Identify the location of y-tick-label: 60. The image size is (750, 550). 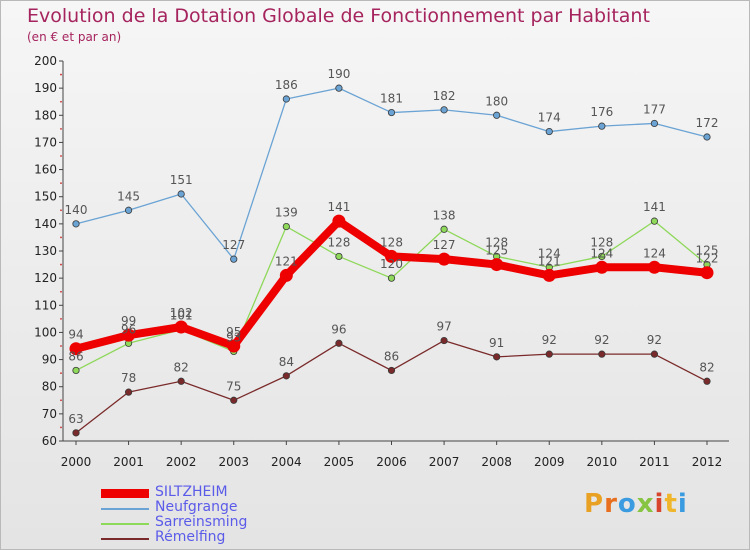
(49, 441).